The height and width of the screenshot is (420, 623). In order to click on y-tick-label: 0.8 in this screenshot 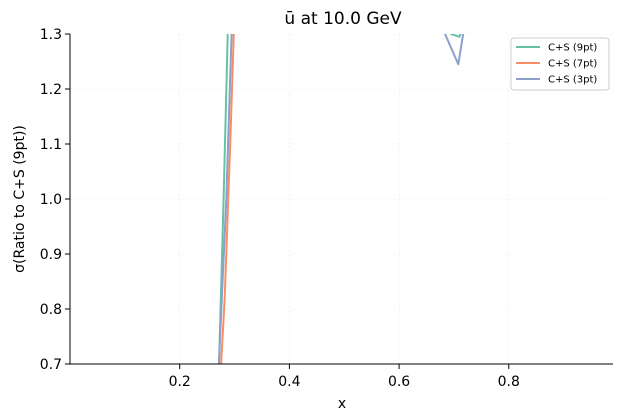, I will do `click(51, 310)`.